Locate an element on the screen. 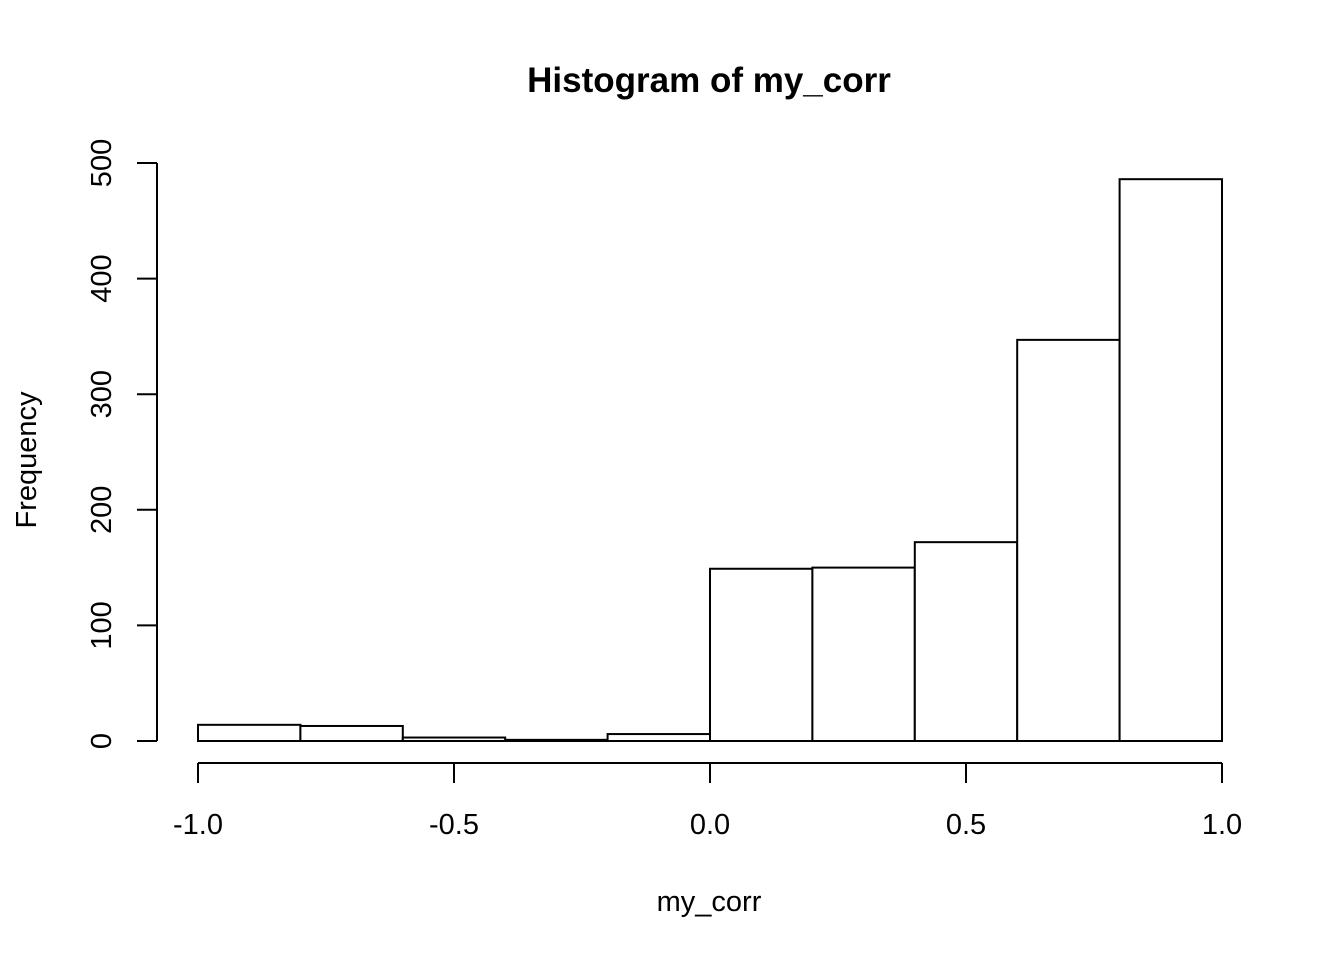 This screenshot has width=1344, height=960. y-axis: 0 100 200 300 400 500 is located at coordinates (122, 444).